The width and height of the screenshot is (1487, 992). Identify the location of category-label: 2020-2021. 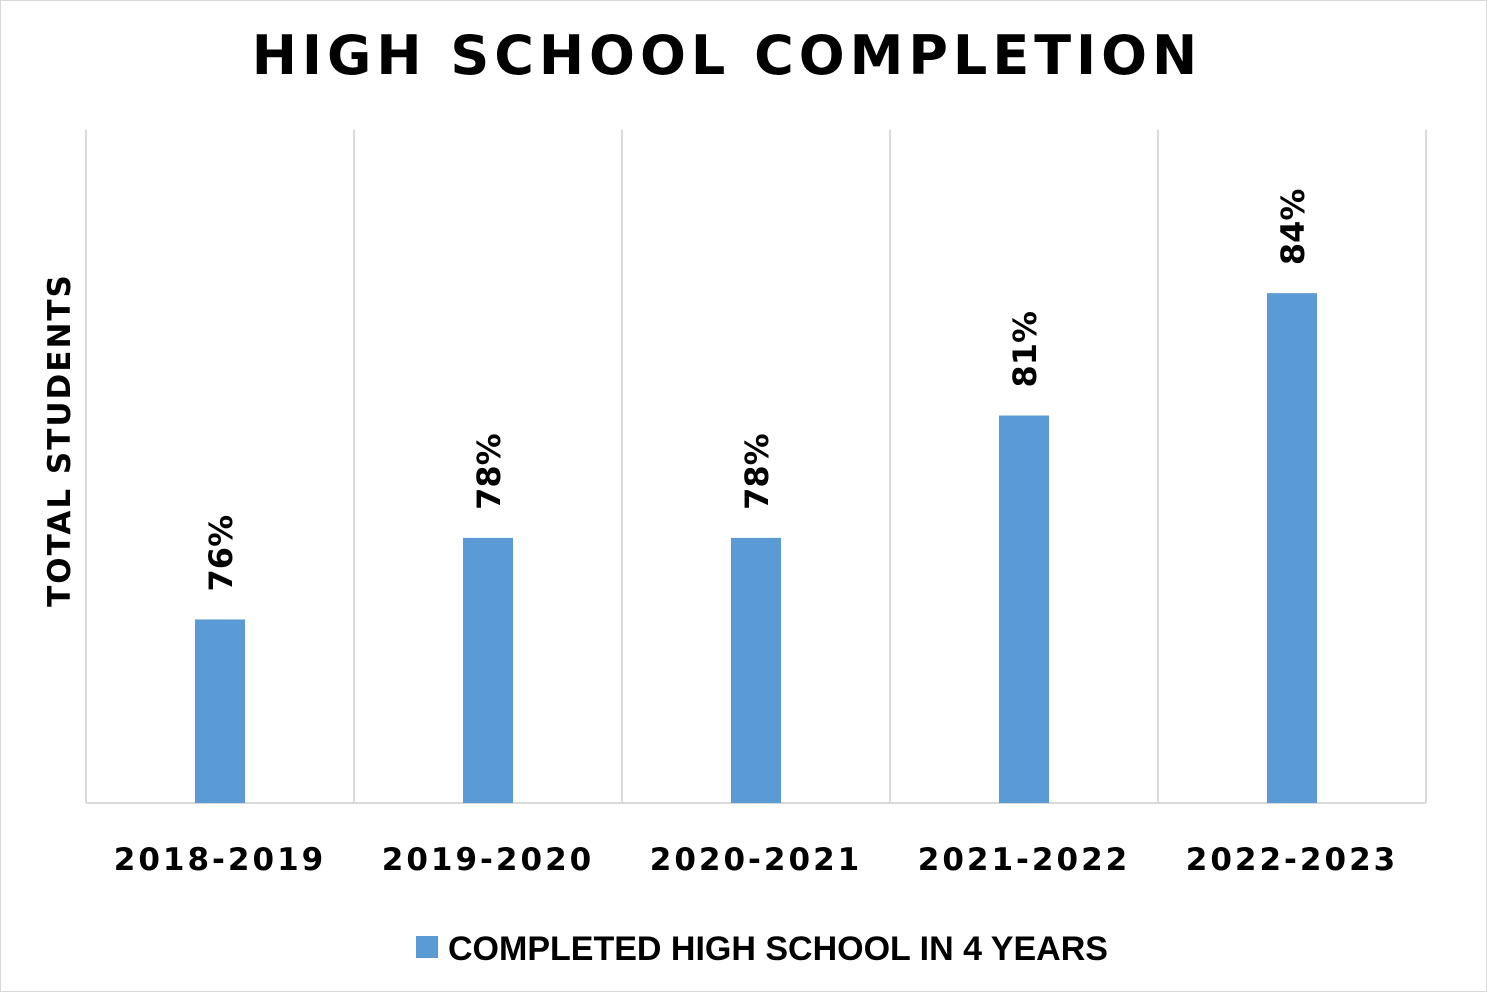
(756, 860).